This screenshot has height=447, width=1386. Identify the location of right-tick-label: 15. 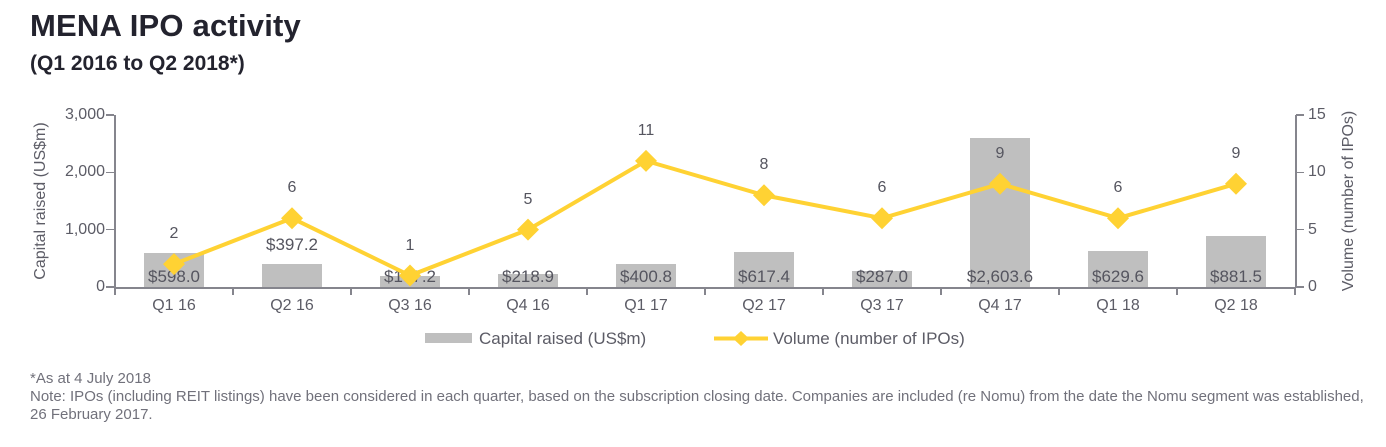
(1317, 114).